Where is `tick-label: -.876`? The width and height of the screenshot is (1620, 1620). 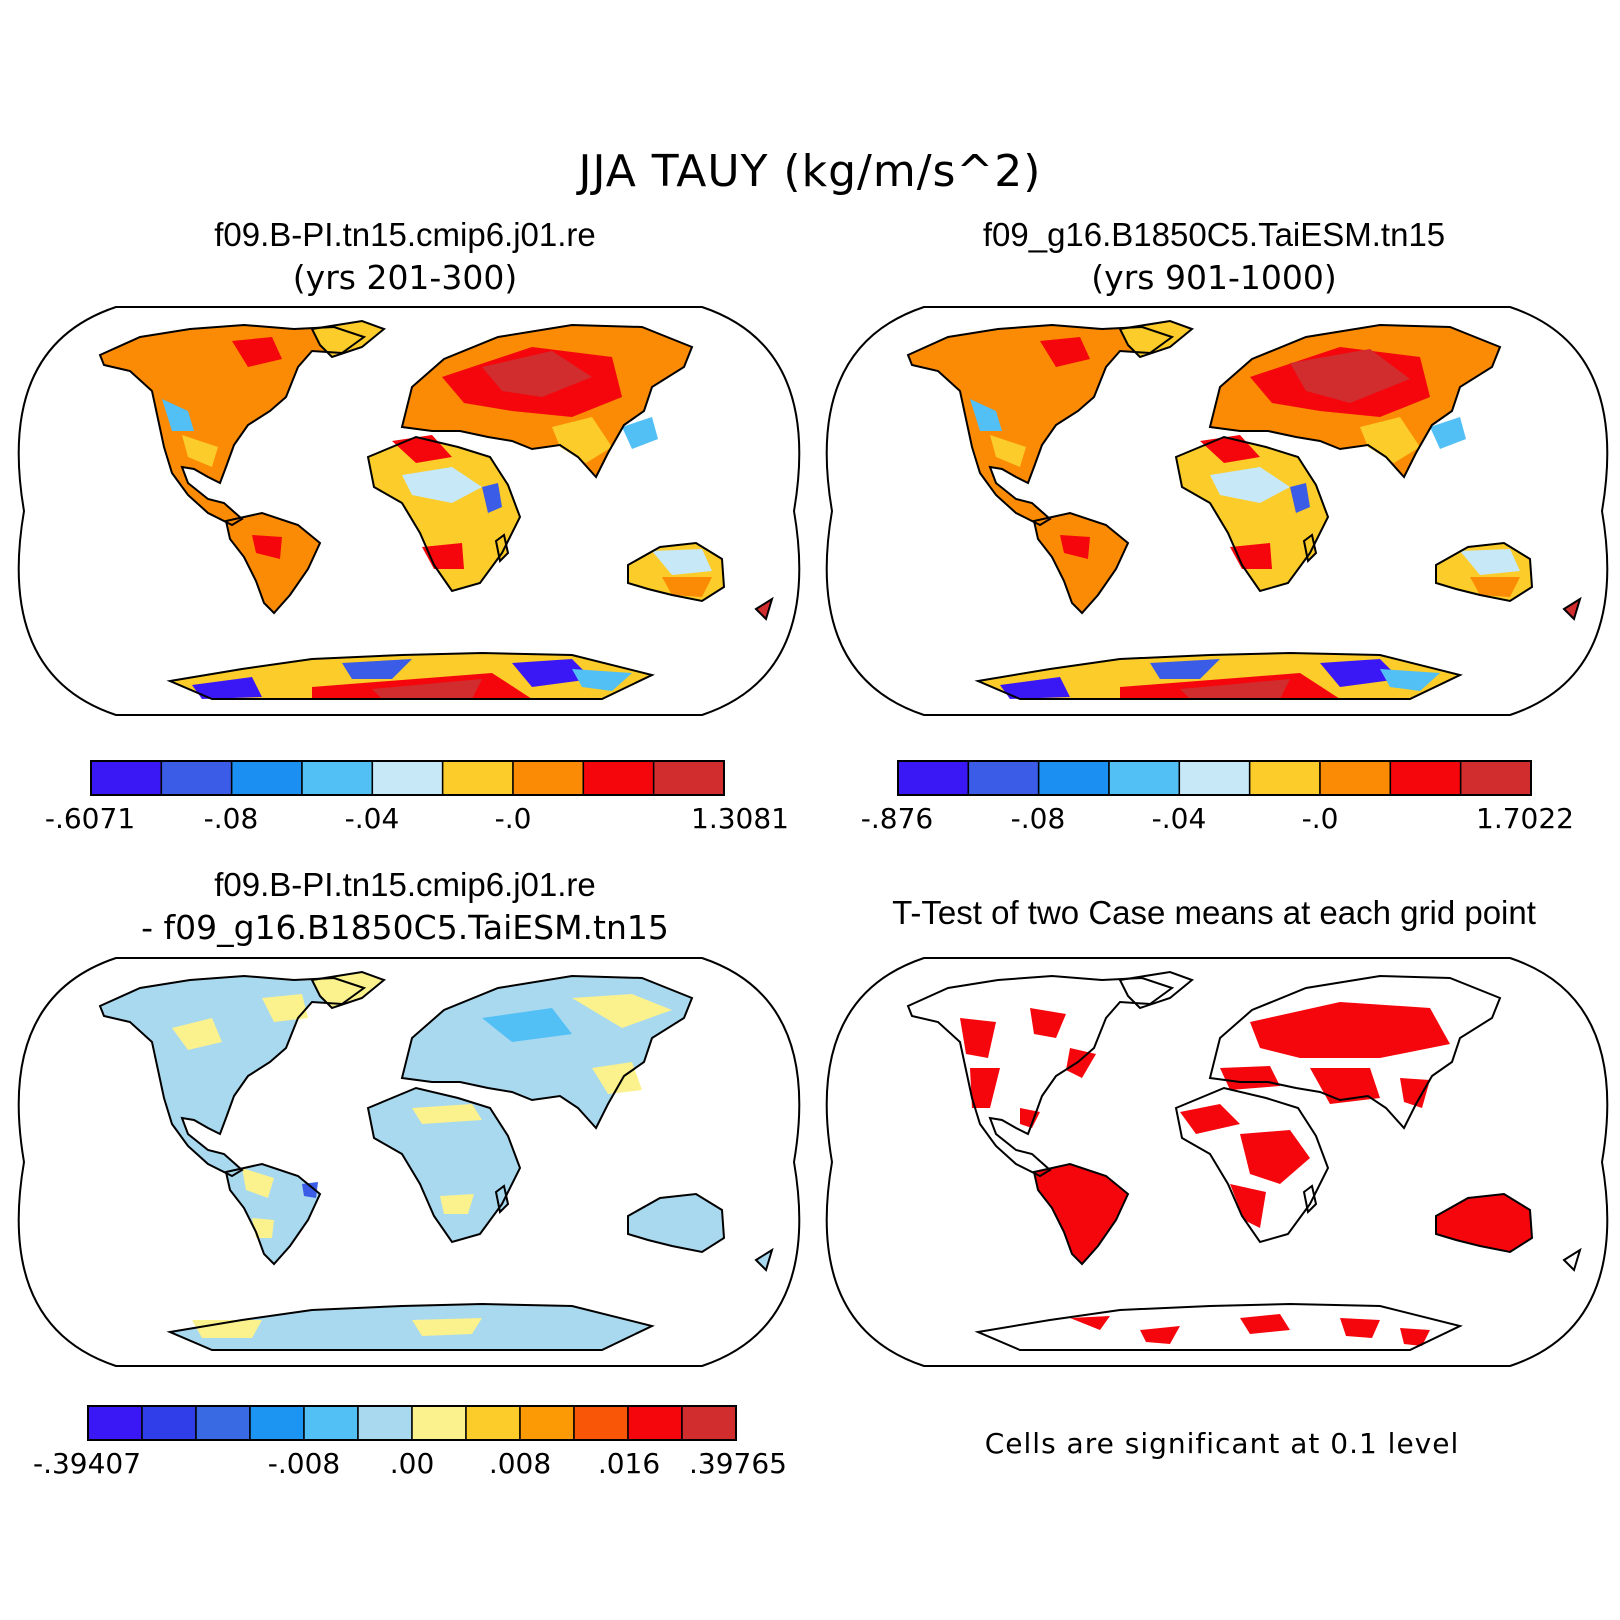
tick-label: -.876 is located at coordinates (897, 818).